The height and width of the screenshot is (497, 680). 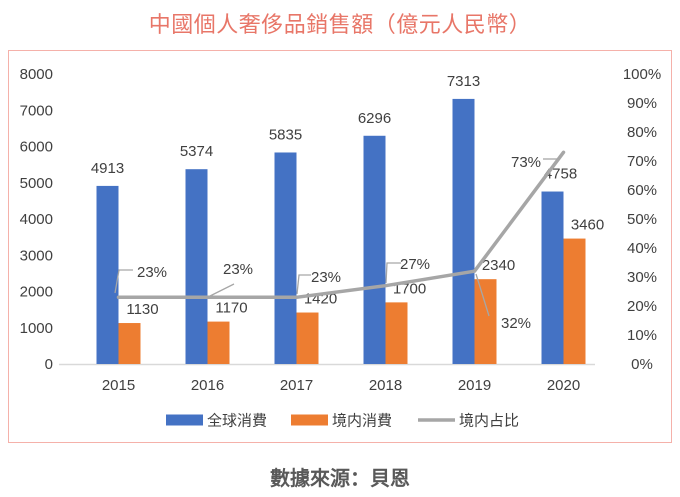 I want to click on left-axis-tick-label: 8000, so click(x=36, y=74).